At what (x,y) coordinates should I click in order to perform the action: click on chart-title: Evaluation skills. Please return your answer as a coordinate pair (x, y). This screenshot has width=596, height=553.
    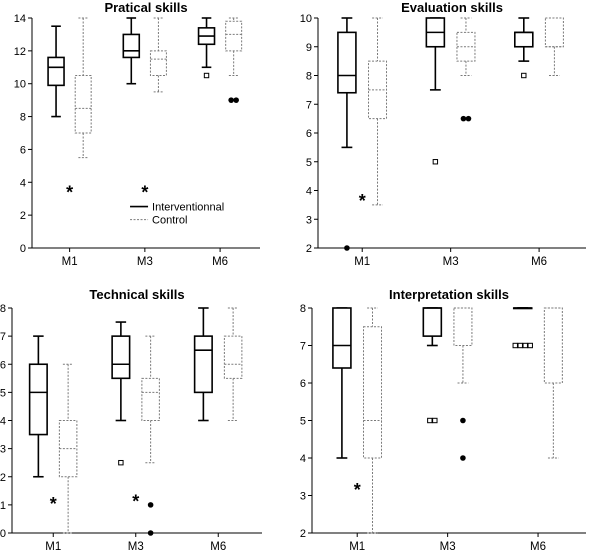
    Looking at the image, I should click on (452, 7).